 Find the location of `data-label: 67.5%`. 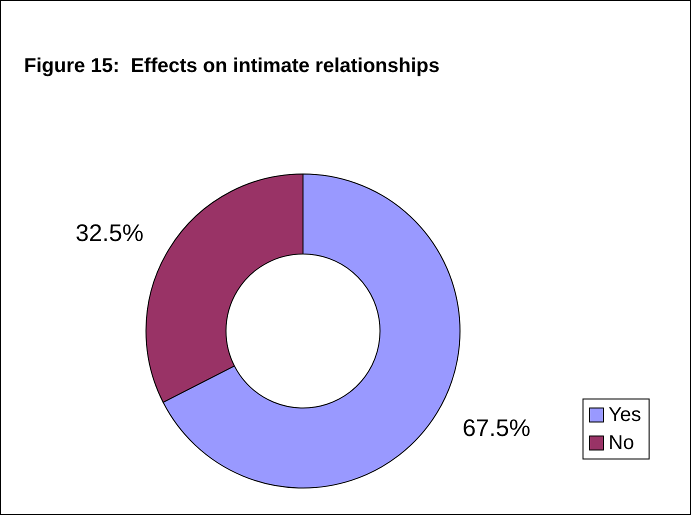

data-label: 67.5% is located at coordinates (496, 428).